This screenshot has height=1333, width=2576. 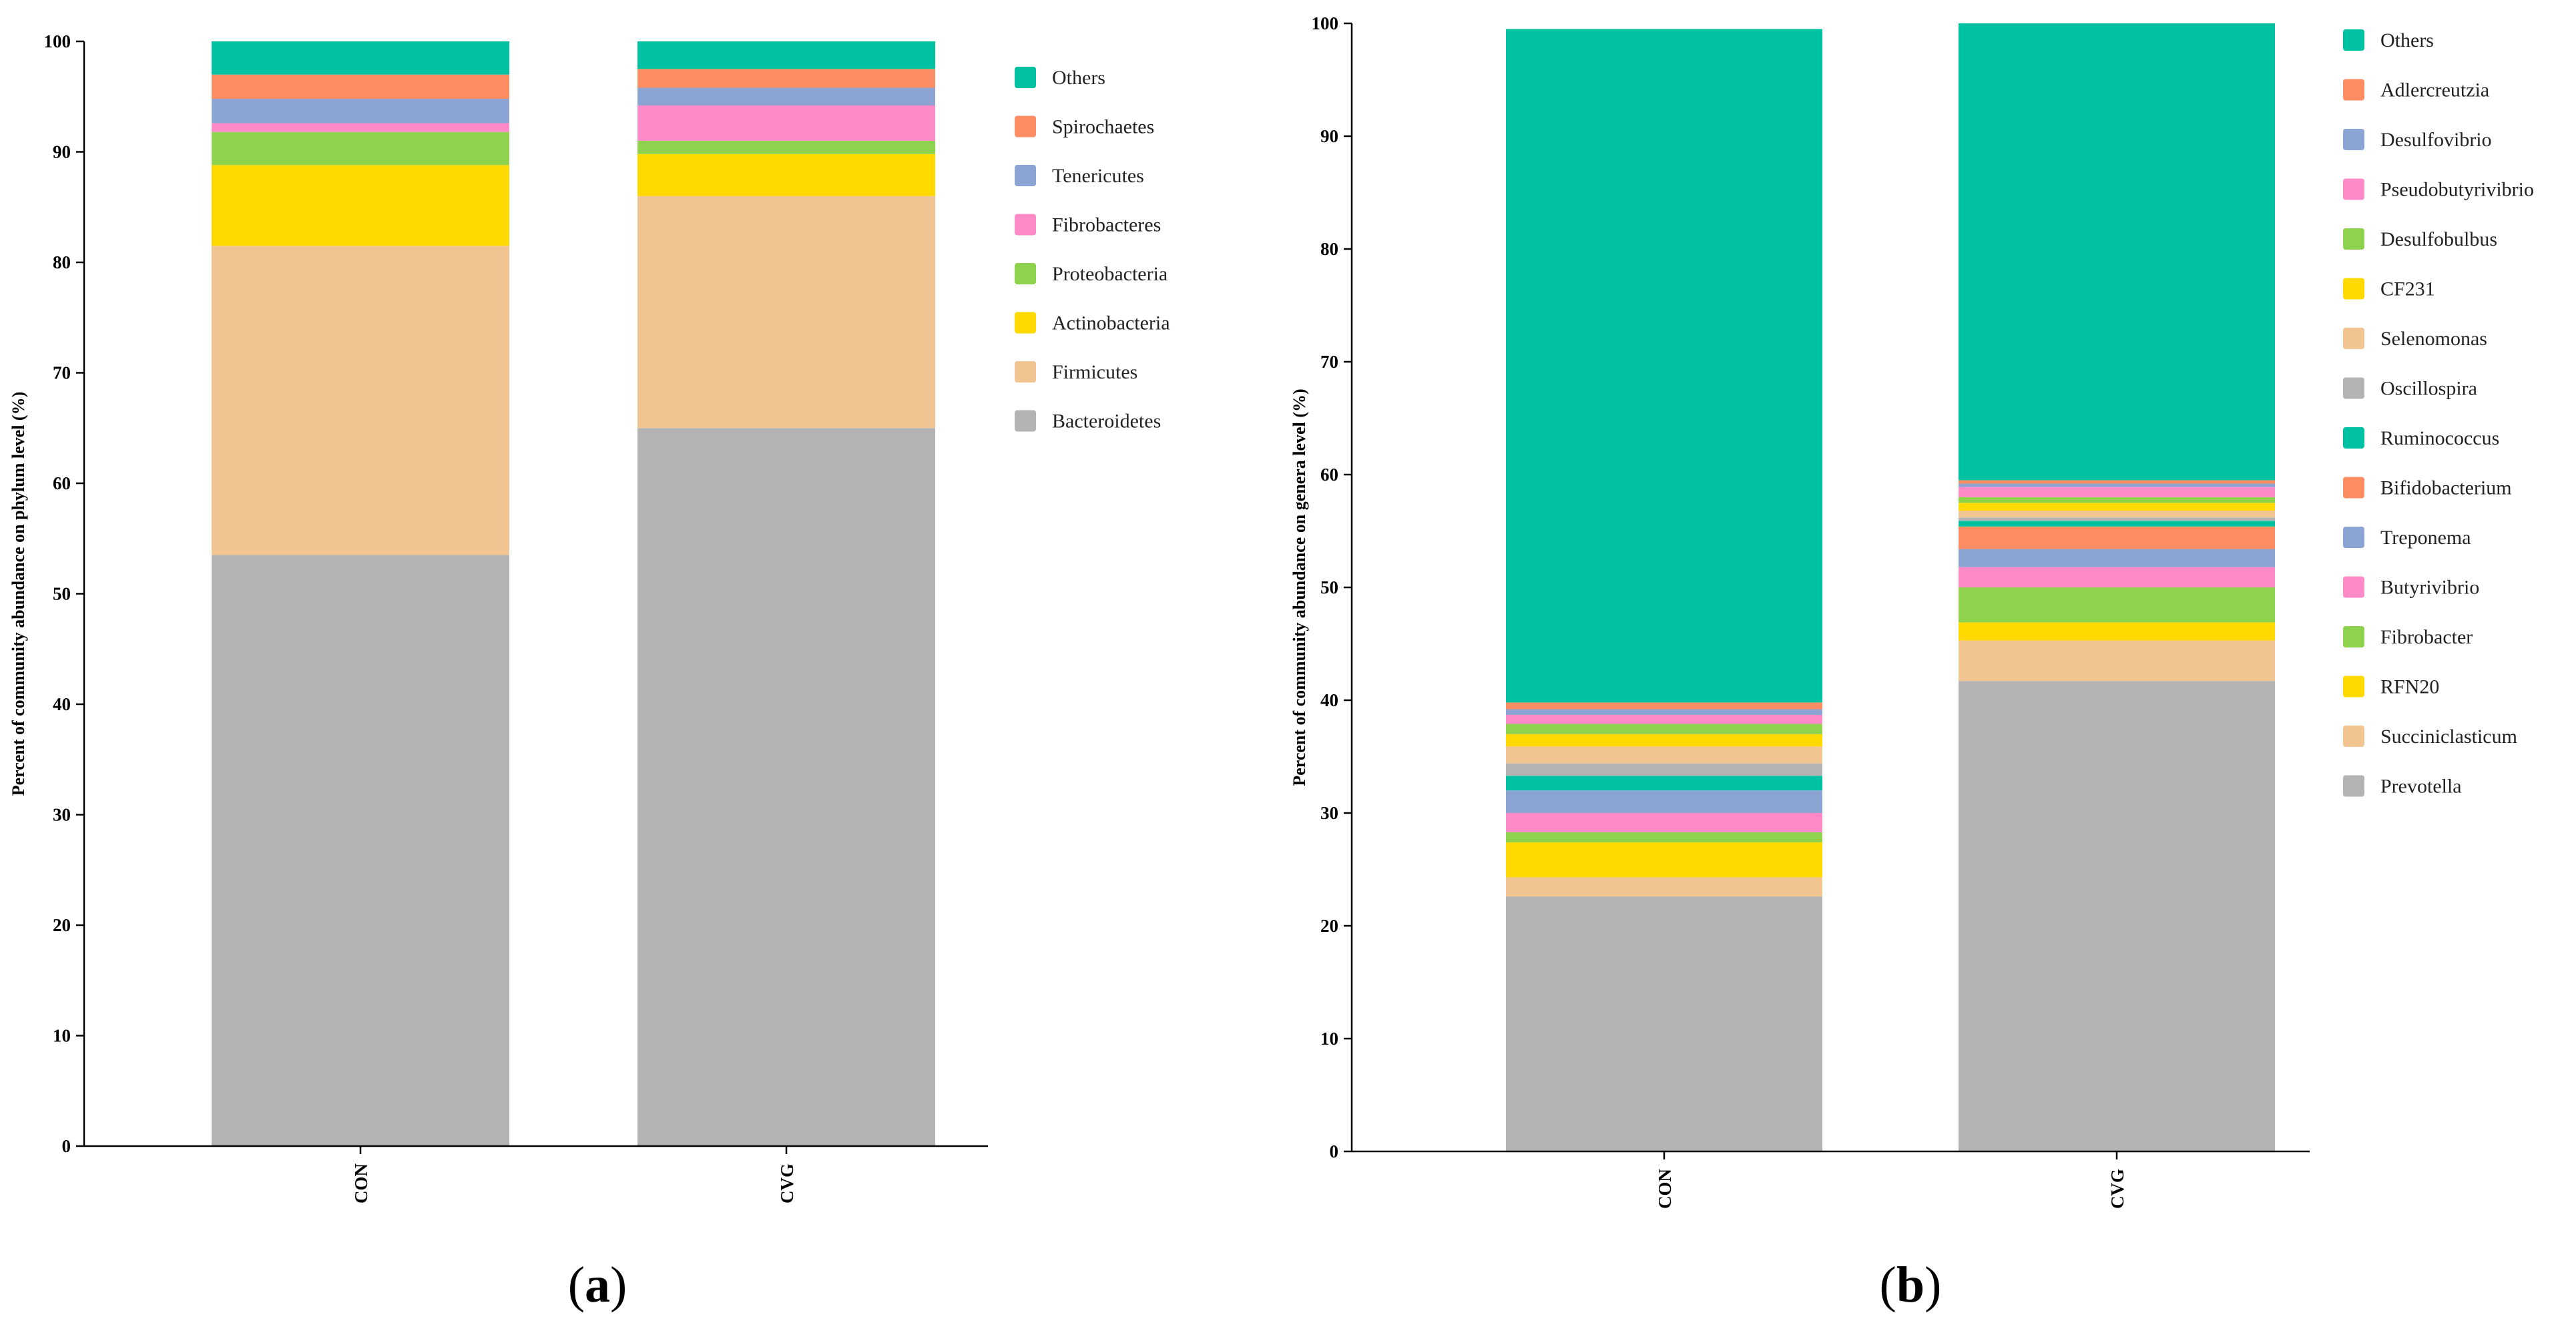 What do you see at coordinates (2426, 637) in the screenshot?
I see `legend-label-fibrobacter: Fibrobacter` at bounding box center [2426, 637].